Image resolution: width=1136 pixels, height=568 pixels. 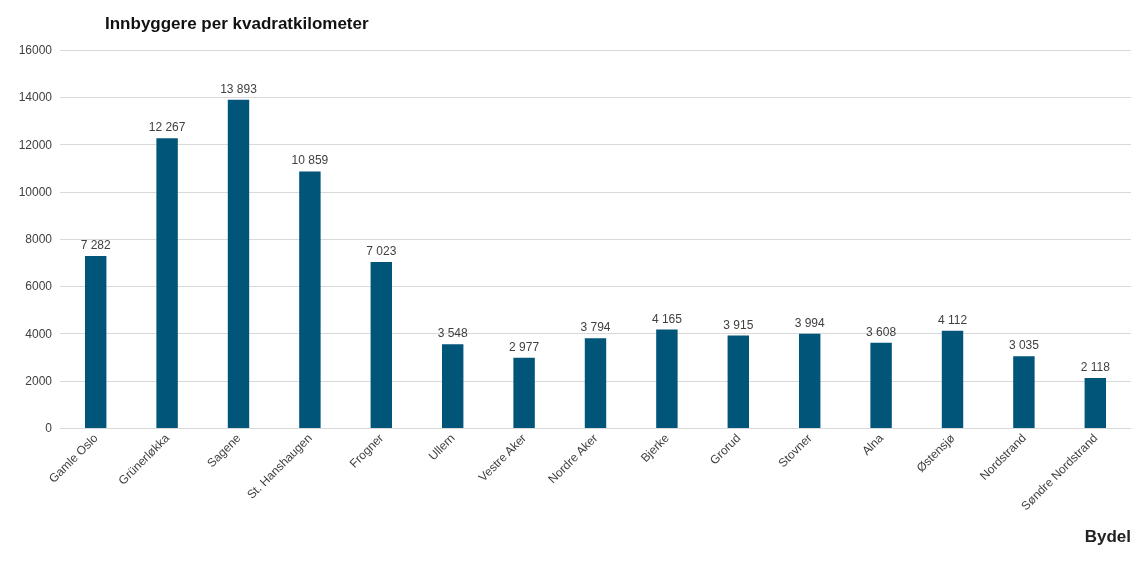 I want to click on y-tick-label: 12000, so click(x=35, y=144).